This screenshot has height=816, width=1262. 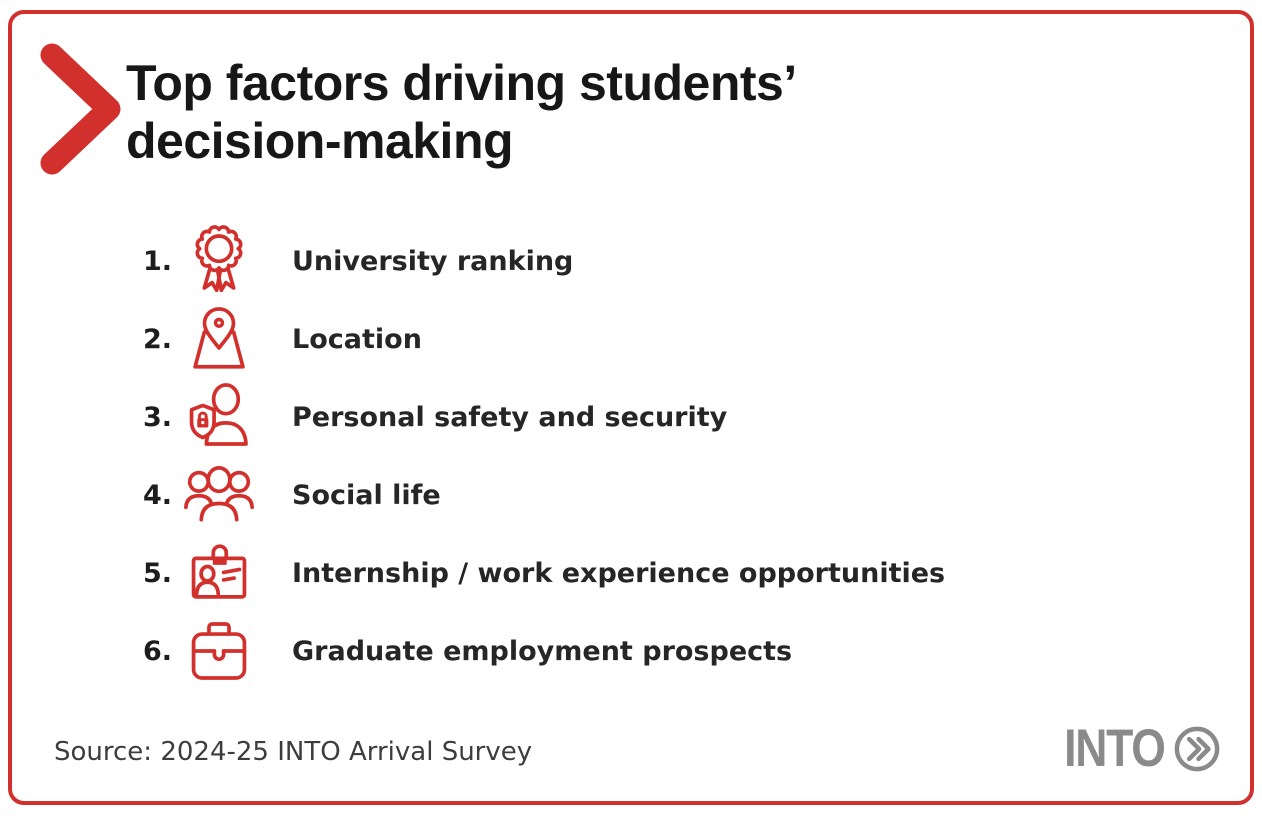 I want to click on item-label: Location, so click(x=357, y=339).